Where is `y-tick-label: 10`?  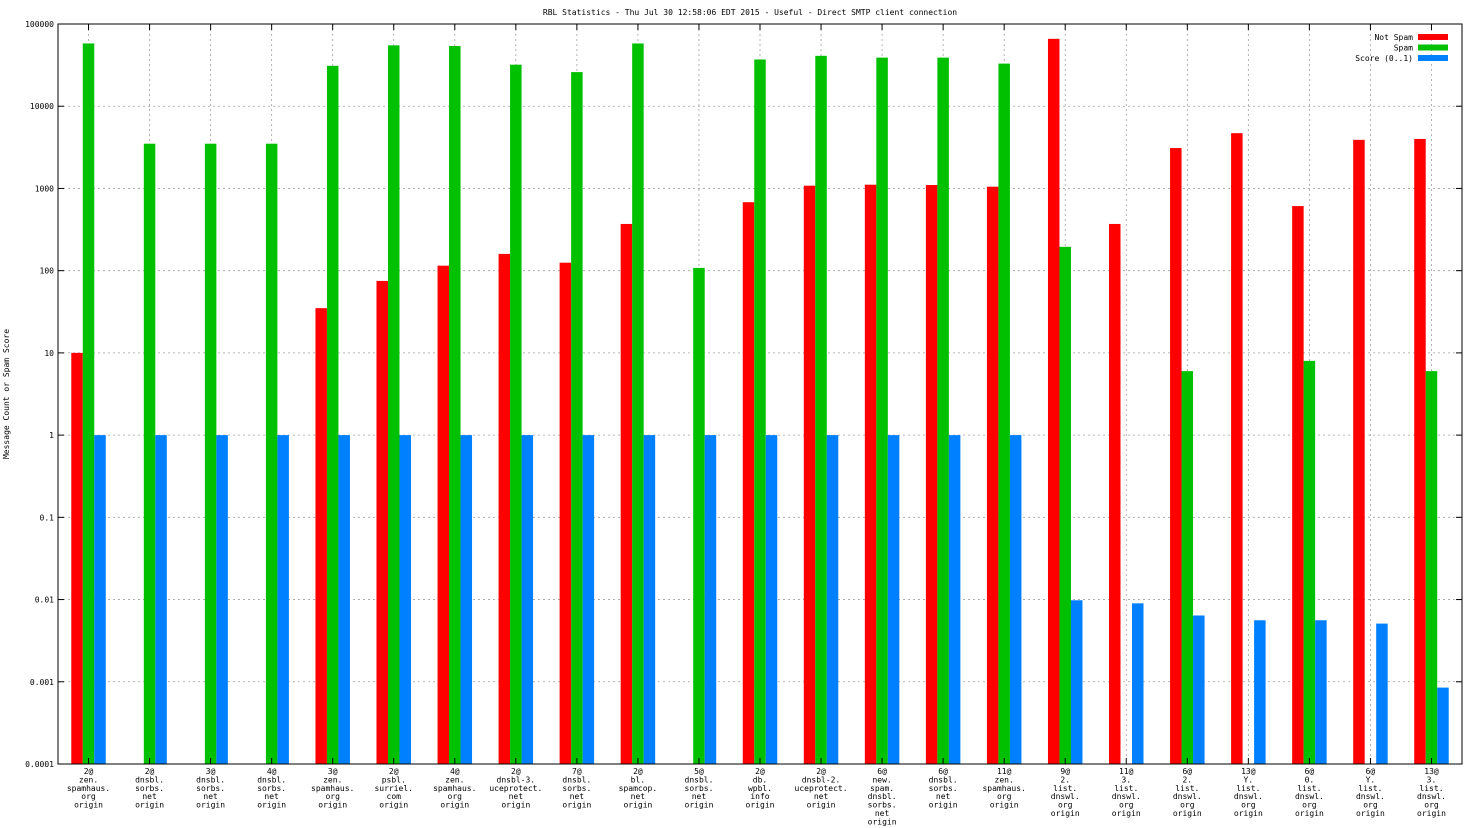 y-tick-label: 10 is located at coordinates (49, 353).